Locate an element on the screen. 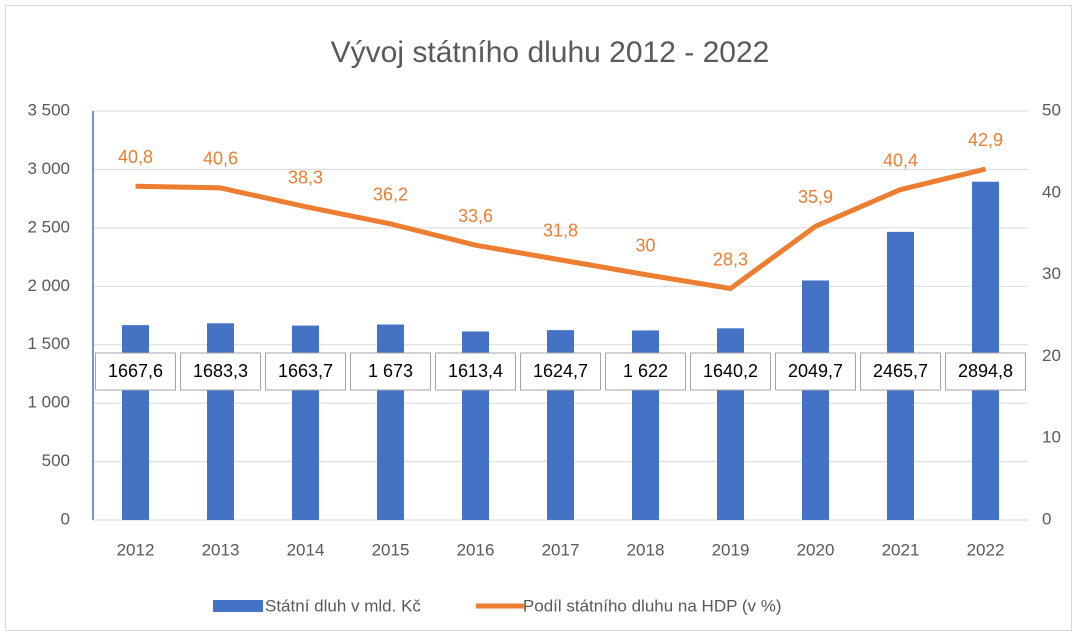  x-tick-label: 2021 is located at coordinates (901, 549).